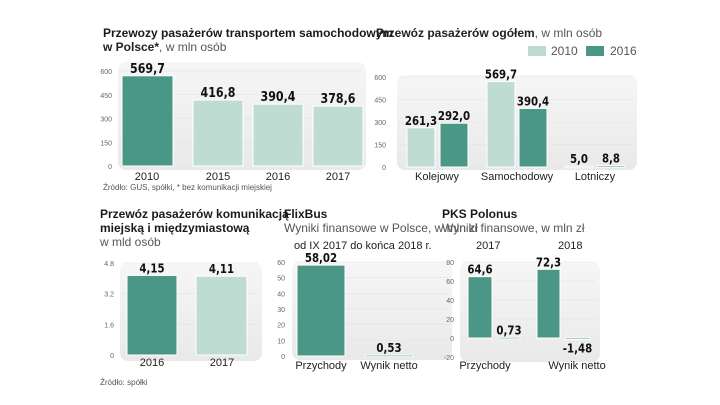 The image size is (720, 405). What do you see at coordinates (381, 228) in the screenshot?
I see `chart4-unit: Wyniki finansowe w Polsce, w mln zł` at bounding box center [381, 228].